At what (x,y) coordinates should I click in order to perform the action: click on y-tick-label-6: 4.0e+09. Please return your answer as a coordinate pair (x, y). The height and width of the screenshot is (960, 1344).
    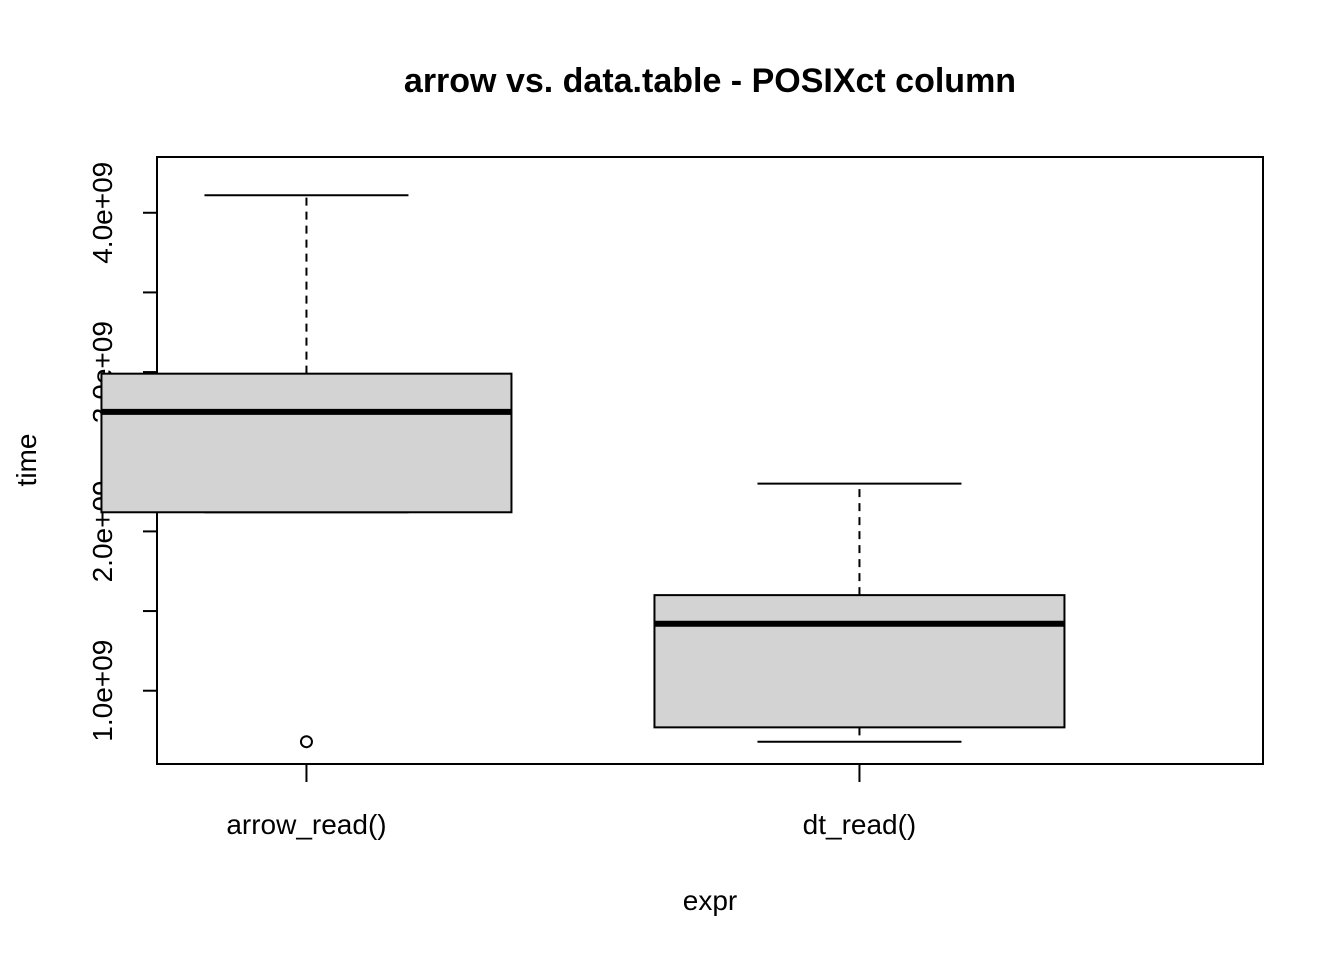
    Looking at the image, I should click on (102, 213).